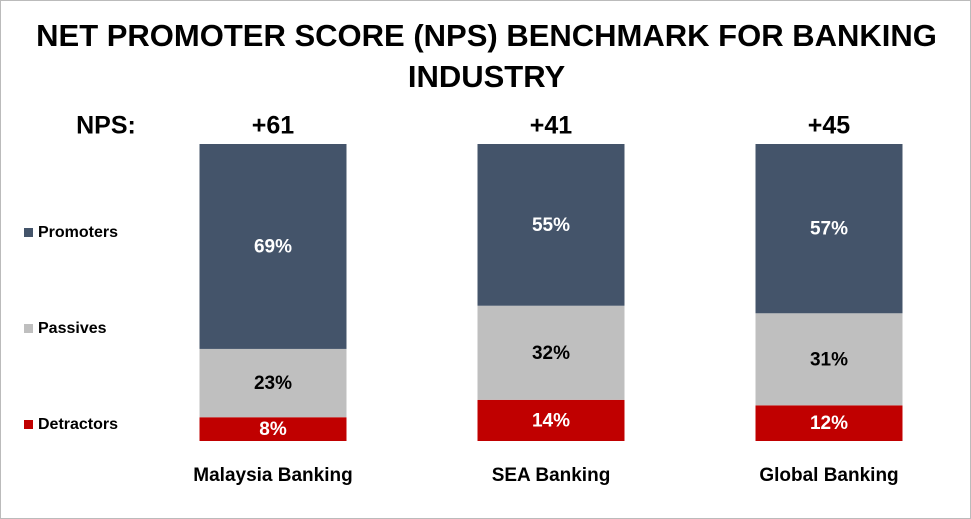 This screenshot has height=519, width=971. I want to click on value-label: 55%, so click(551, 225).